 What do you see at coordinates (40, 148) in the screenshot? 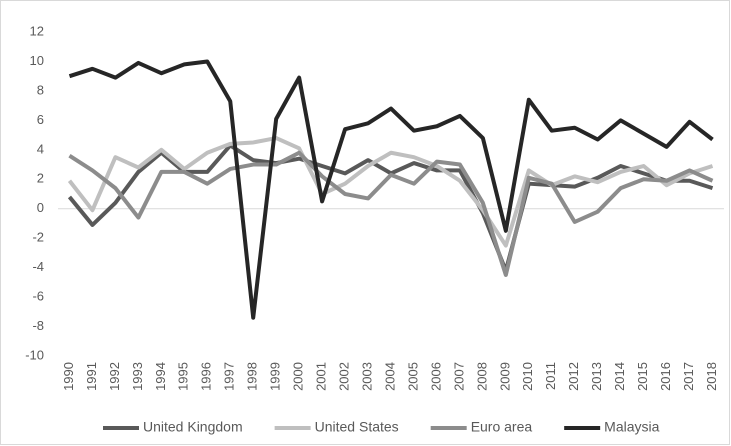
I see `y-tick-label: 4` at bounding box center [40, 148].